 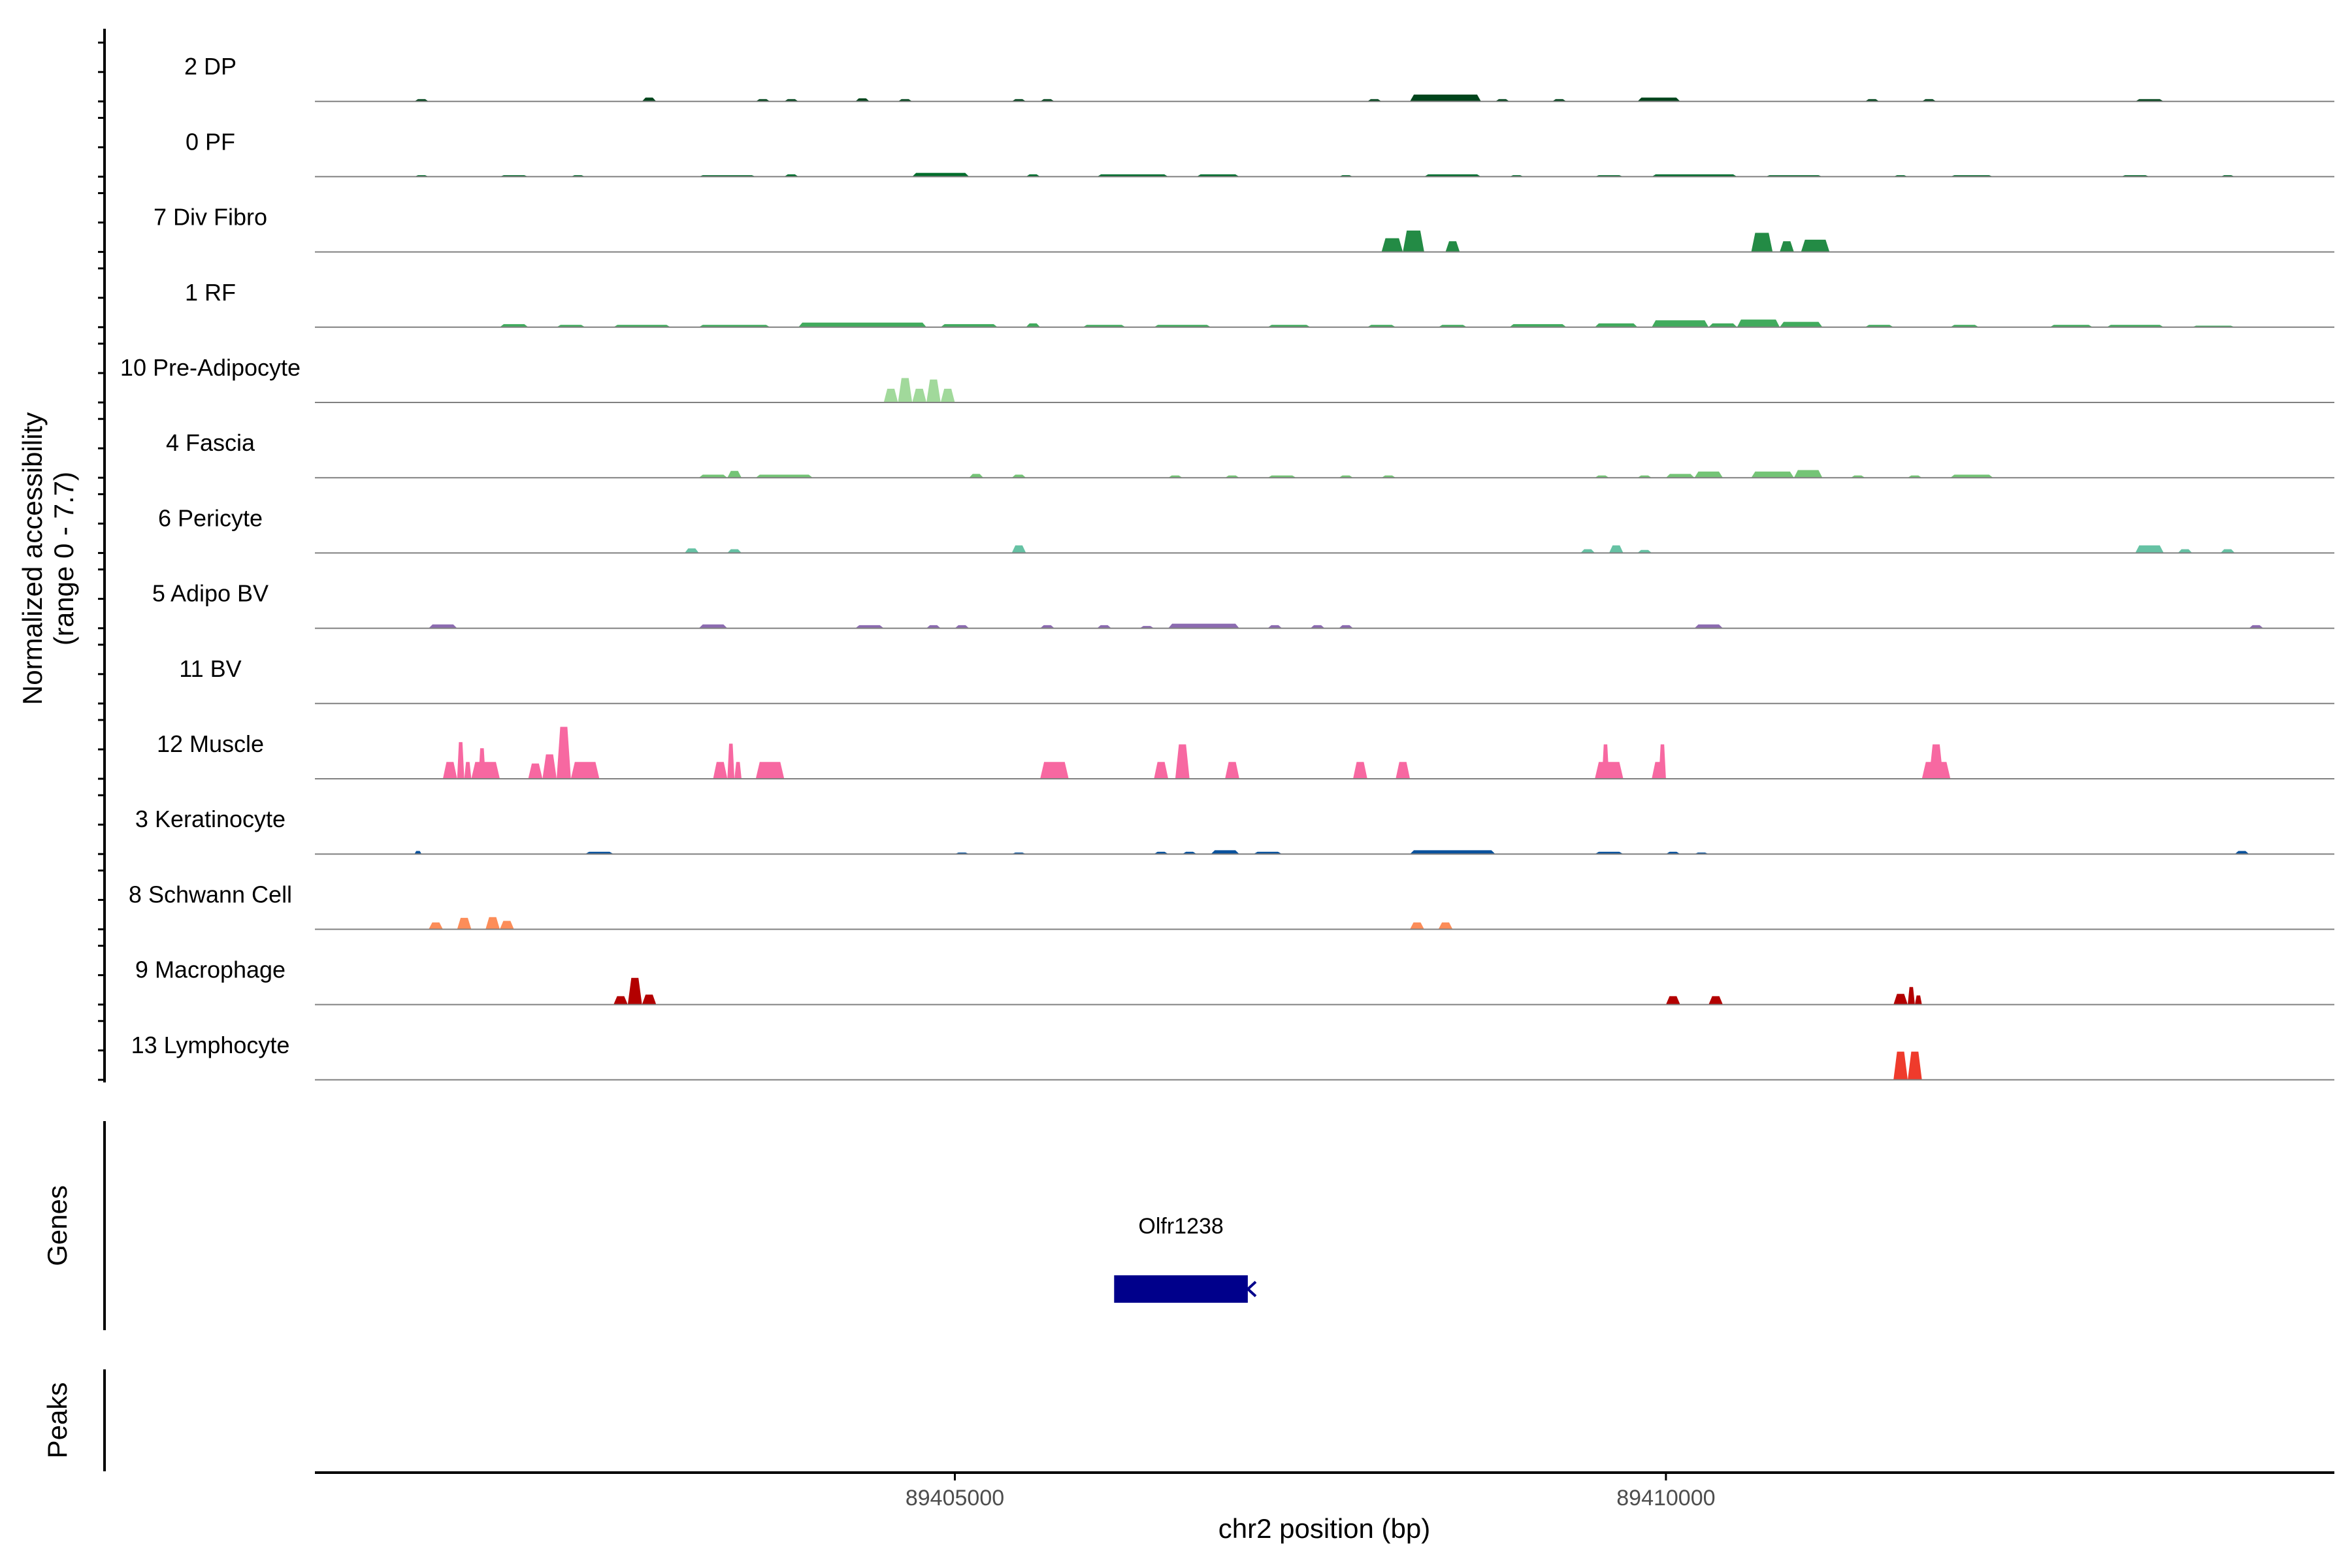 I want to click on track-11: 8 Schwann Cell, so click(x=1231, y=905).